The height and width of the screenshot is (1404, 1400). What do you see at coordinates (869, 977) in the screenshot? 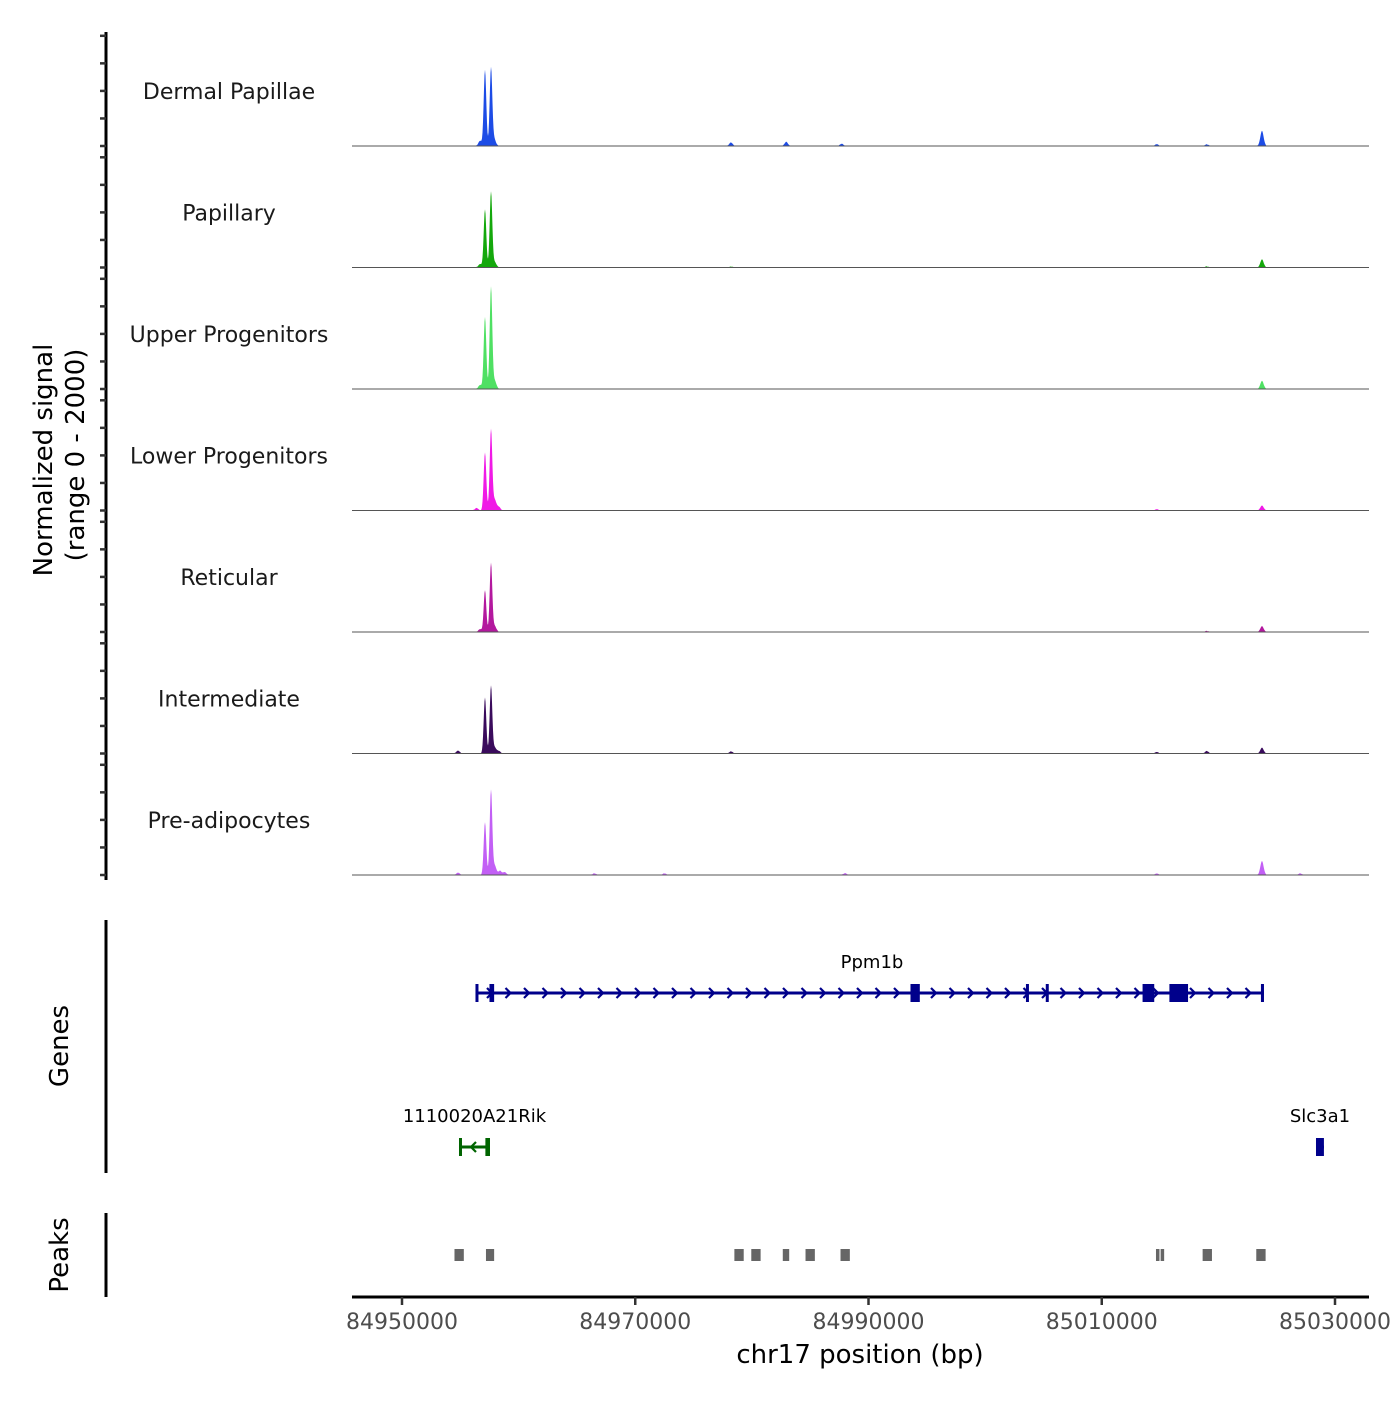
I see `gene-model: Ppm1b` at bounding box center [869, 977].